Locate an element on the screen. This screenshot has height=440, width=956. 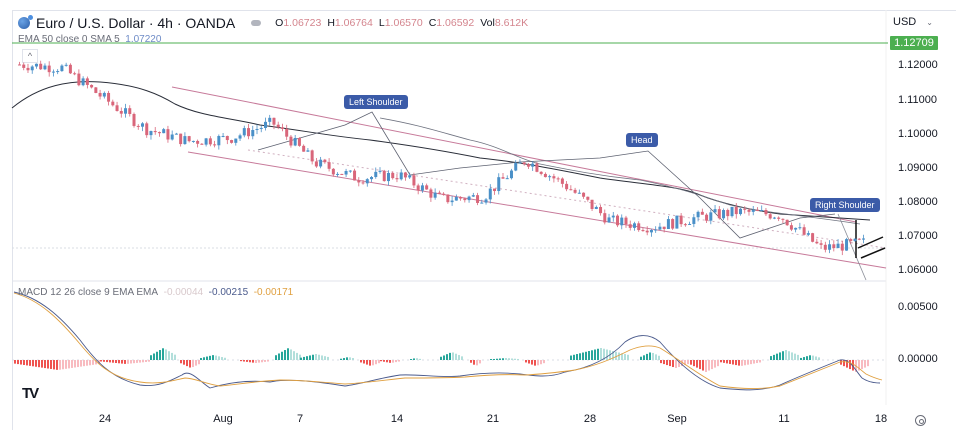
ema-legend: EMA 50 close 0 SMA 5 1.07220 is located at coordinates (89, 39).